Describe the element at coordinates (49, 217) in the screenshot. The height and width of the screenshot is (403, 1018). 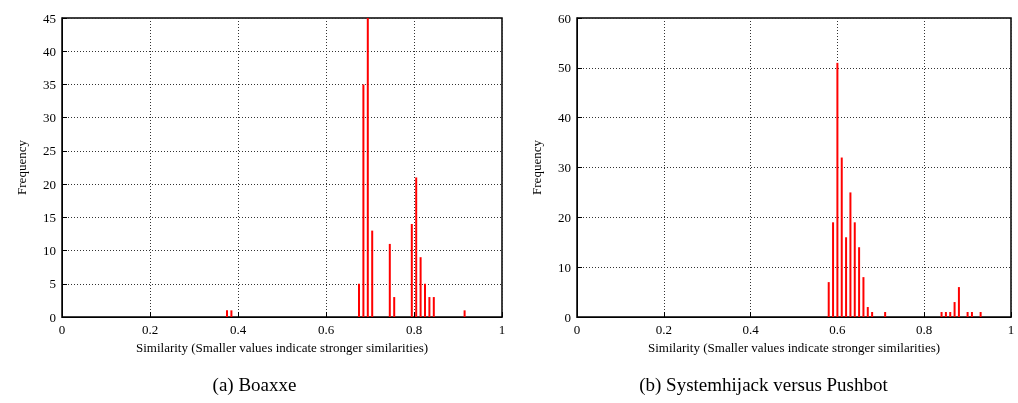
I see `y-tick-label: 15` at that location.